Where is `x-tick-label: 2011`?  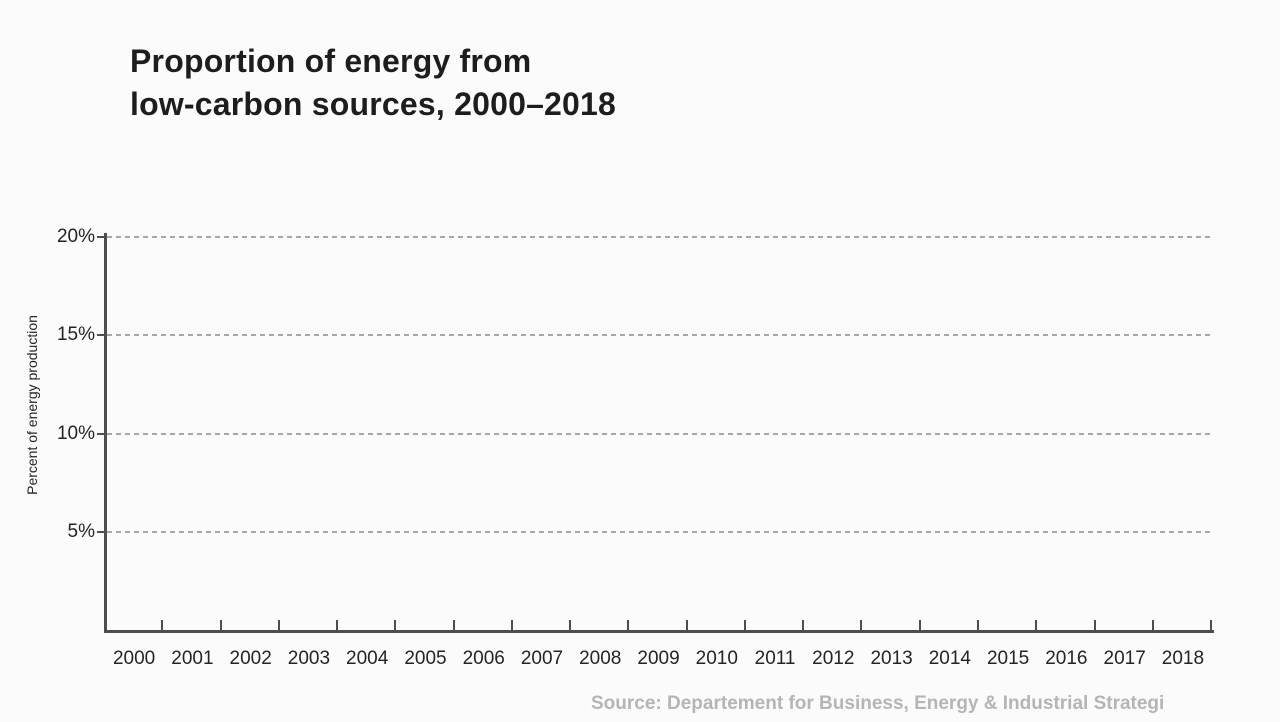 x-tick-label: 2011 is located at coordinates (775, 658).